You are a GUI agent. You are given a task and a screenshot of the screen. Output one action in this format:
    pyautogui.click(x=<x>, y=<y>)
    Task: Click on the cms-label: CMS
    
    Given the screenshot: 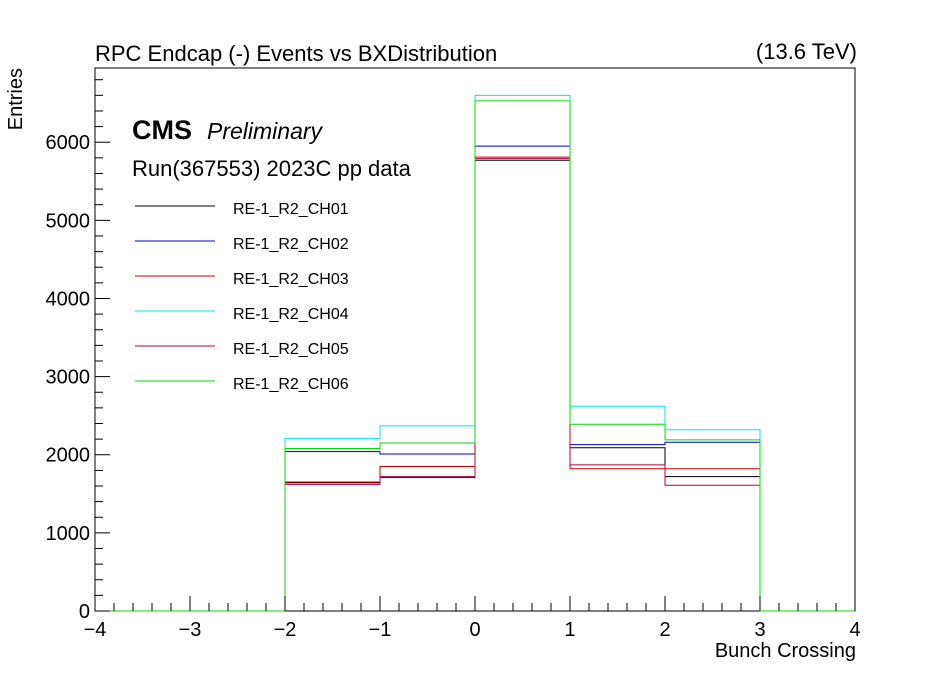 What is the action you would take?
    pyautogui.click(x=162, y=130)
    